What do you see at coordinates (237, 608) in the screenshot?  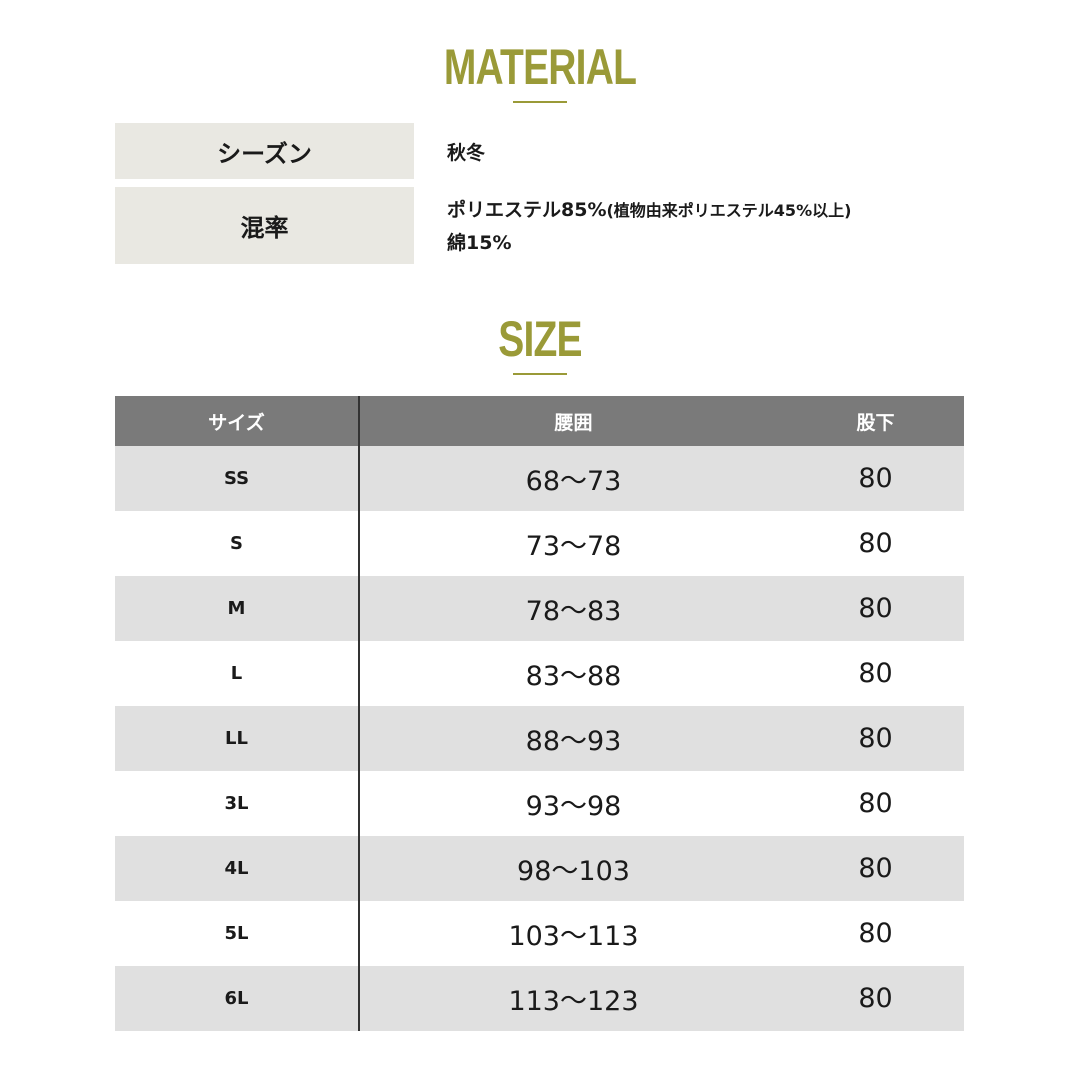 I see `cell-size: M` at bounding box center [237, 608].